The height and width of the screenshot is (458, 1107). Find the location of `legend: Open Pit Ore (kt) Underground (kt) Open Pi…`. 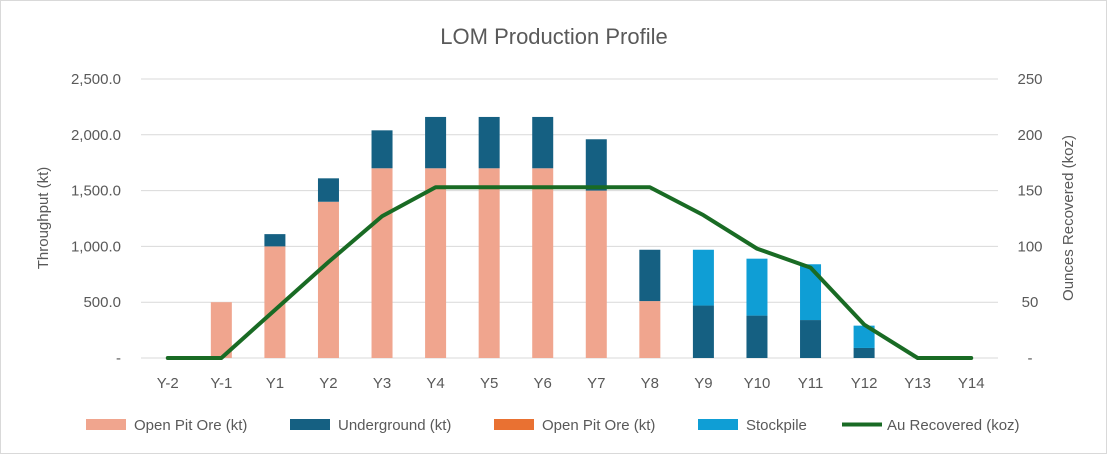

legend: Open Pit Ore (kt) Underground (kt) Open Pi… is located at coordinates (553, 425).